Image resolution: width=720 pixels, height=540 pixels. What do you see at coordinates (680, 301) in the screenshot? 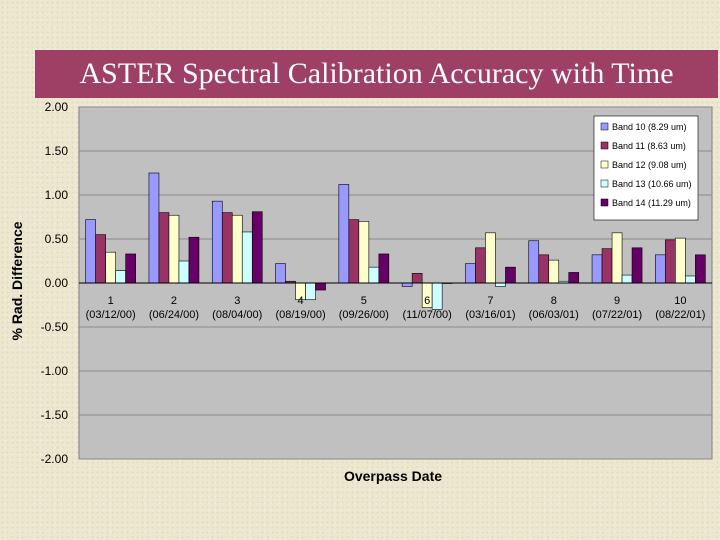
I see `category-label: 10` at bounding box center [680, 301].